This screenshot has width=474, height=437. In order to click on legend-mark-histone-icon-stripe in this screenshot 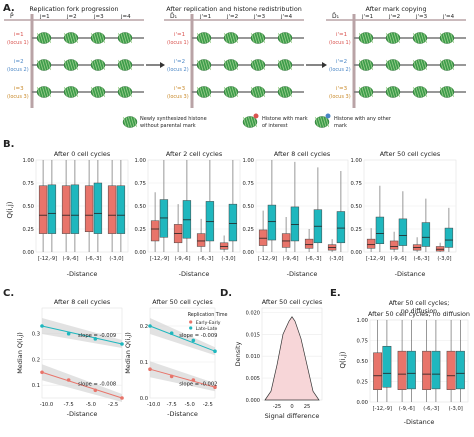, I will do `click(250, 122)`.